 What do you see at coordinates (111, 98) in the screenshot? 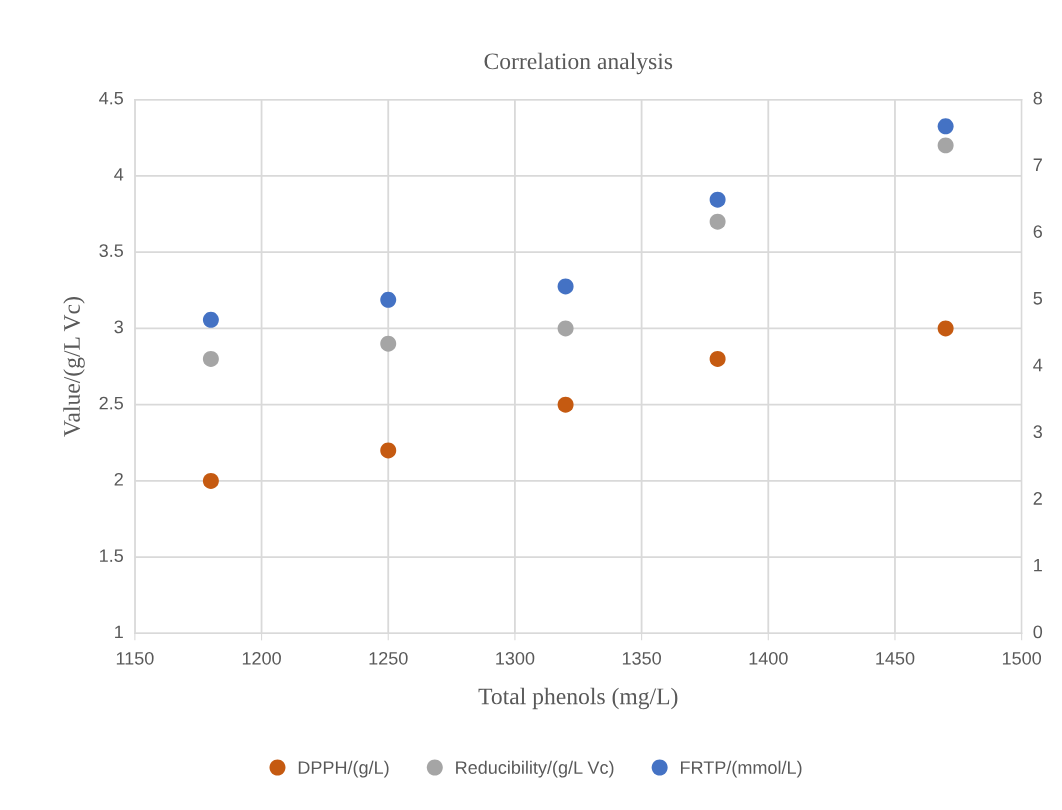
I see `y-tick-label: 4.5` at bounding box center [111, 98].